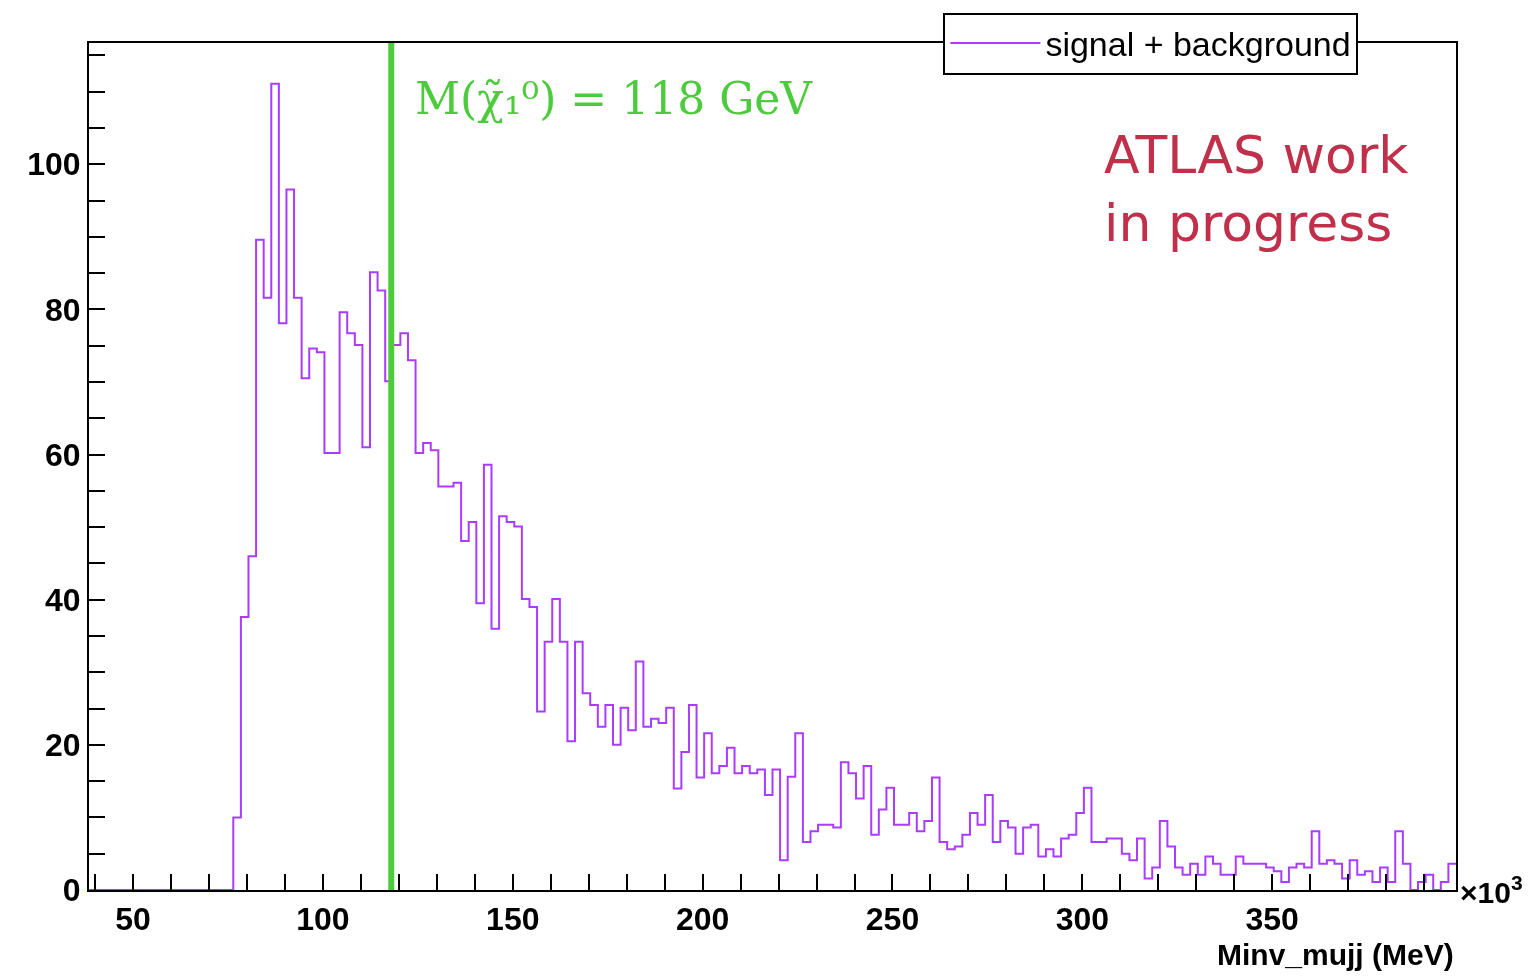 The height and width of the screenshot is (976, 1540). Describe the element at coordinates (71, 890) in the screenshot. I see `y-tick-label: 0` at that location.